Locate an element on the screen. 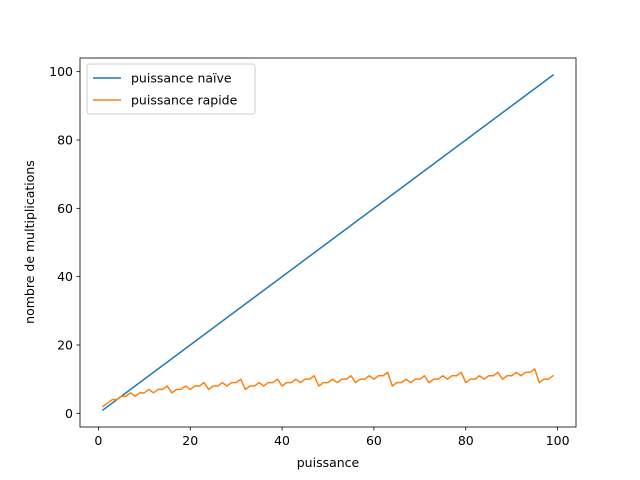 The image size is (640, 480). y-tick-label: 100 is located at coordinates (61, 71).